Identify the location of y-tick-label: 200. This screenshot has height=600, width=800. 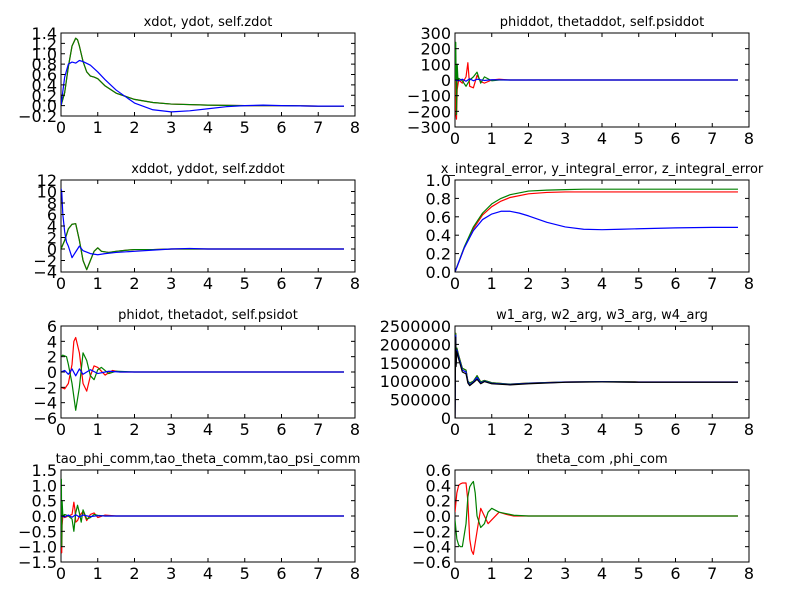
(435, 49).